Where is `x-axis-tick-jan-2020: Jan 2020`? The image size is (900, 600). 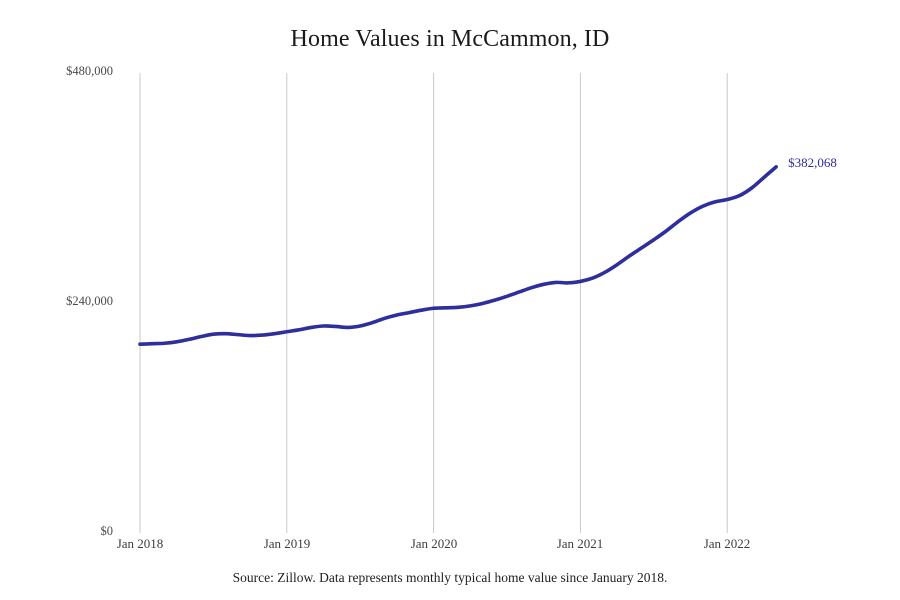
x-axis-tick-jan-2020: Jan 2020 is located at coordinates (434, 543).